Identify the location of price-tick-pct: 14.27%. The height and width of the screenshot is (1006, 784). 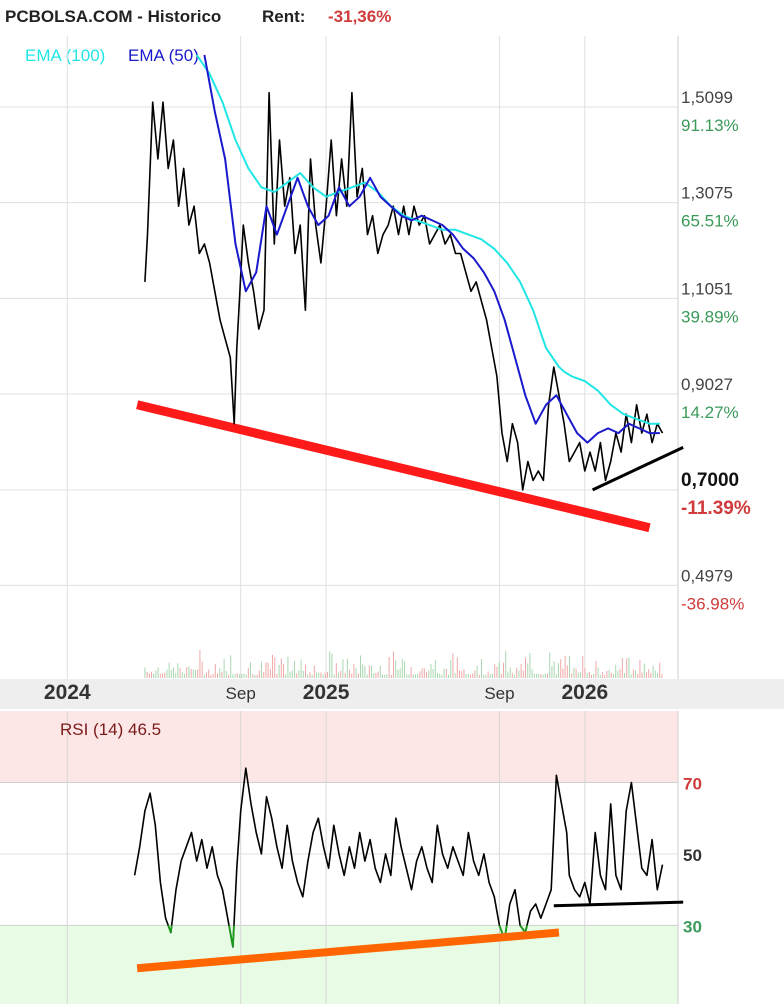
(710, 412).